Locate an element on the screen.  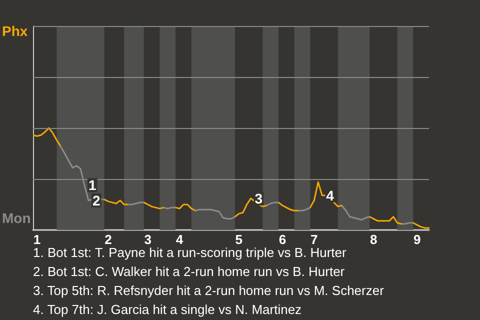
x-tick-label: 9 is located at coordinates (417, 239).